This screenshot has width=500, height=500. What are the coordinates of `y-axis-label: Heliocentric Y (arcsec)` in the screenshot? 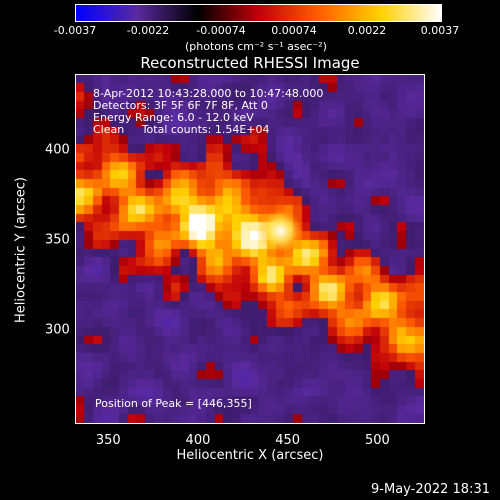 It's located at (21, 250).